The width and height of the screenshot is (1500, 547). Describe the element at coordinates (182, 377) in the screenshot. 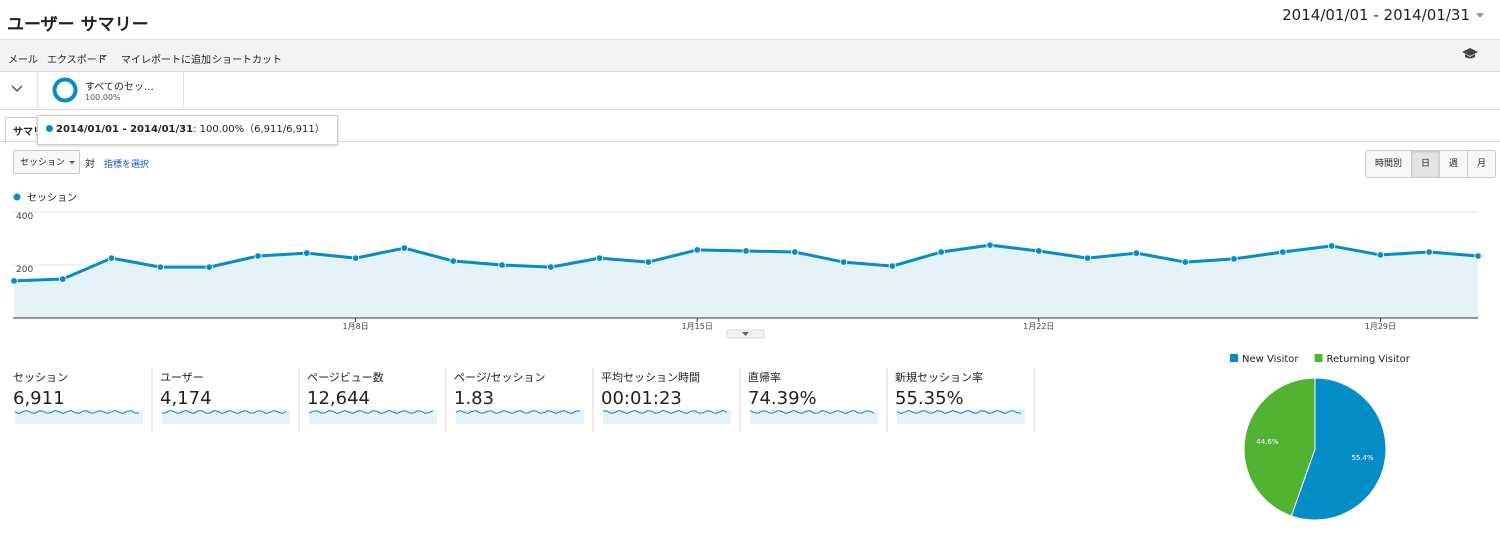

I see `metric-label: ユーザー` at that location.